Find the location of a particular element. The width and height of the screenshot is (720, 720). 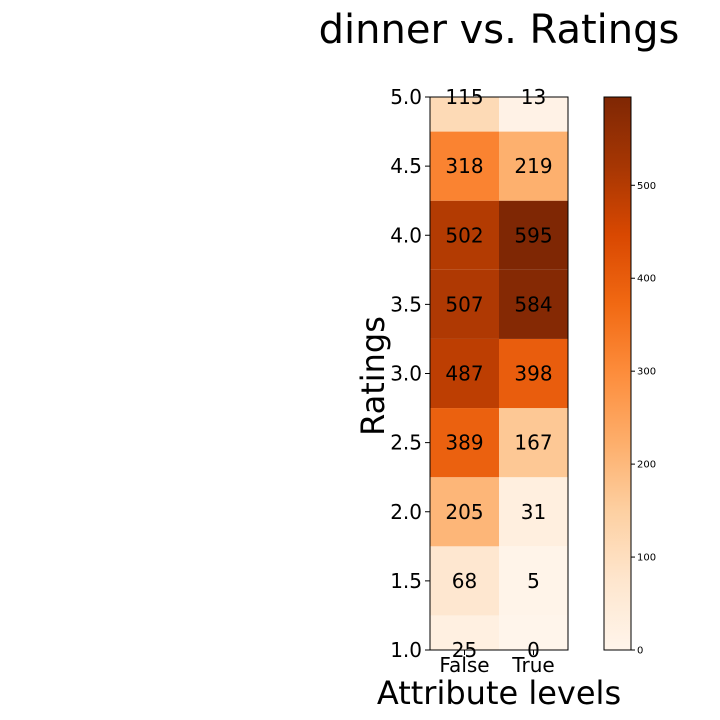

cell-value-label: 219 is located at coordinates (533, 166).